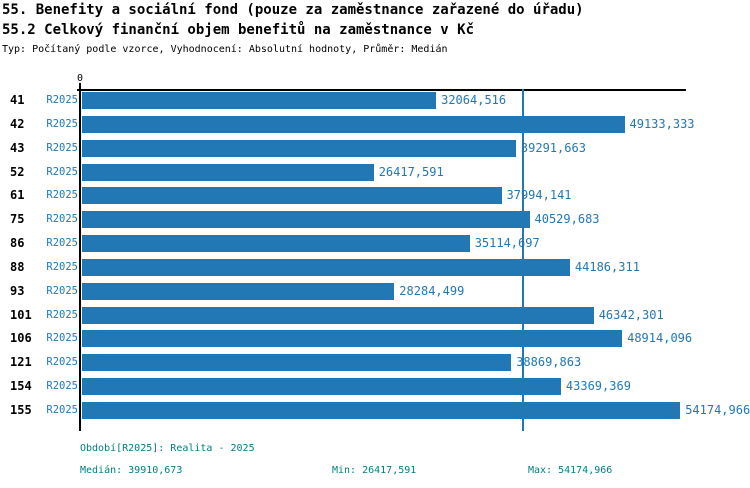 The height and width of the screenshot is (488, 750). What do you see at coordinates (17, 195) in the screenshot?
I see `category-label: 61` at bounding box center [17, 195].